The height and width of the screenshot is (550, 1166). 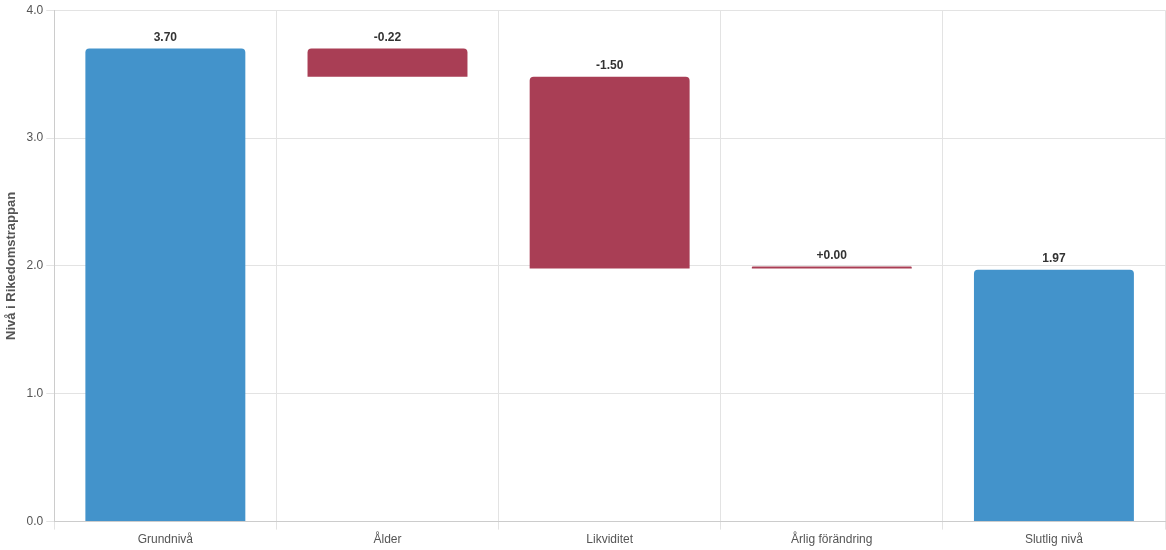 I want to click on data-label: 1.97, so click(x=1054, y=258).